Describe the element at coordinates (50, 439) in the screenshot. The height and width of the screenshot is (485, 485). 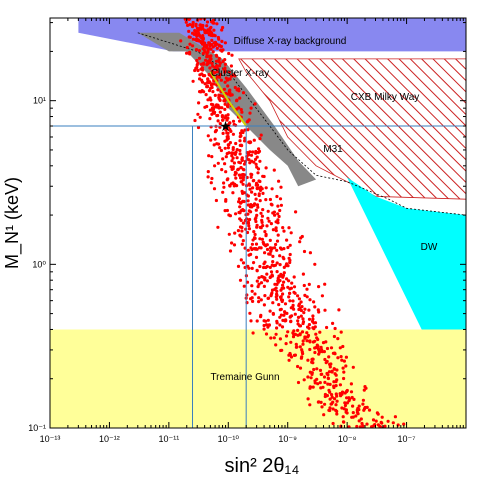
I see `x-tick-label: 10⁻¹³` at that location.